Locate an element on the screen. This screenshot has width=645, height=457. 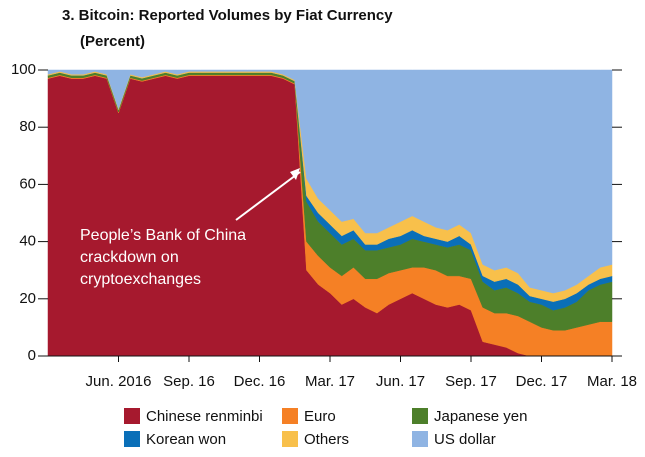
y-tick-label: 0 is located at coordinates (32, 355).